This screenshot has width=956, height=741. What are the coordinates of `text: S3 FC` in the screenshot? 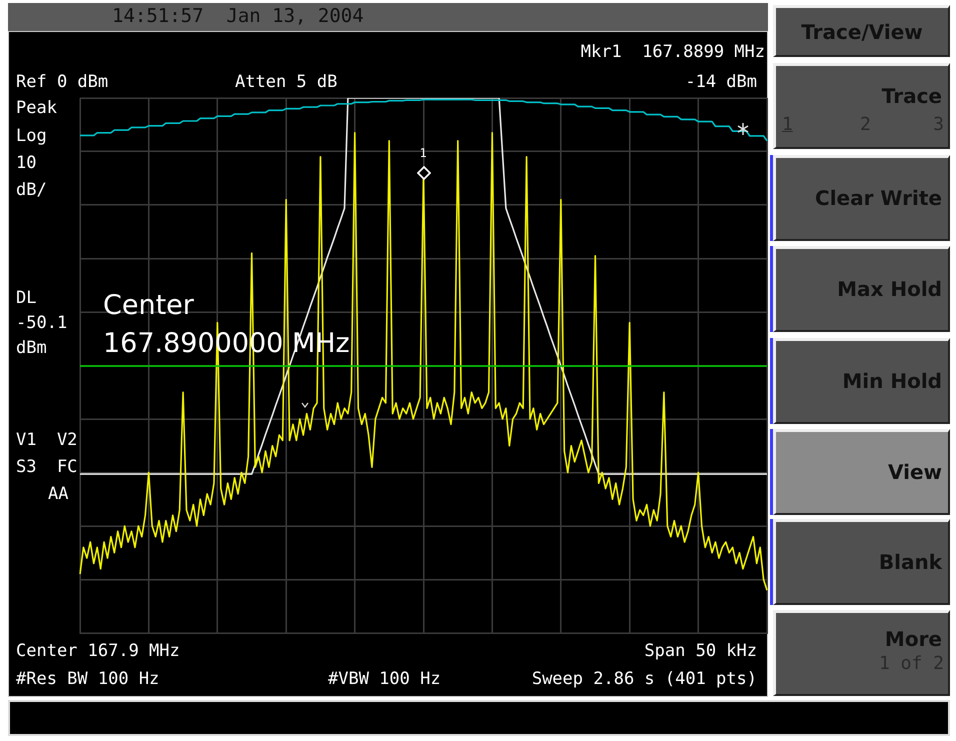 It's located at (47, 467).